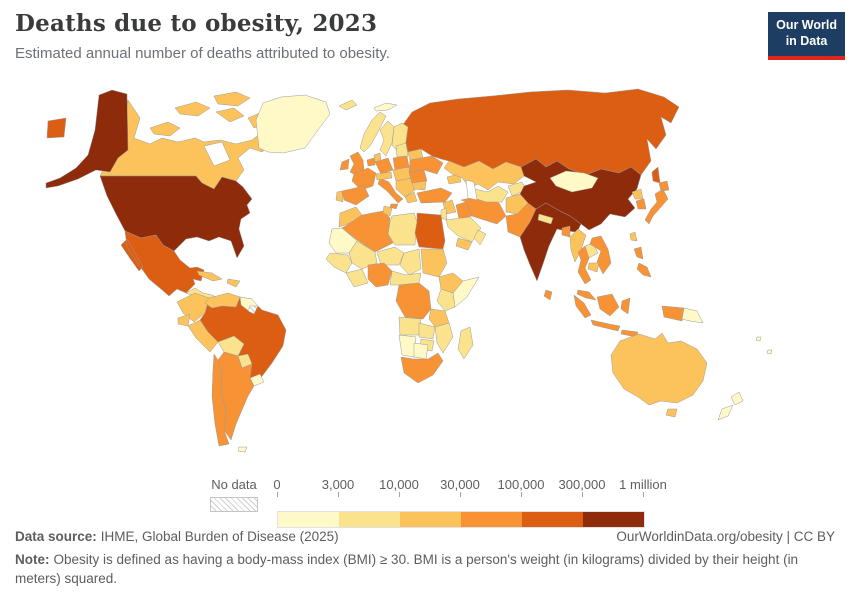 Image resolution: width=850 pixels, height=600 pixels. I want to click on legend-tick-label: 10,000, so click(399, 484).